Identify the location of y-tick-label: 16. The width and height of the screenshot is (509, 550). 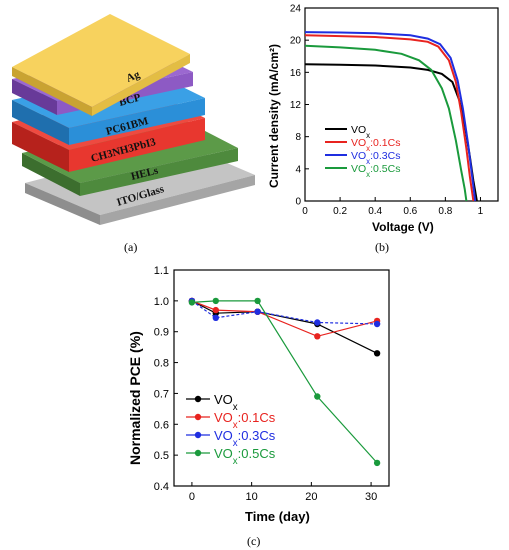
(296, 73).